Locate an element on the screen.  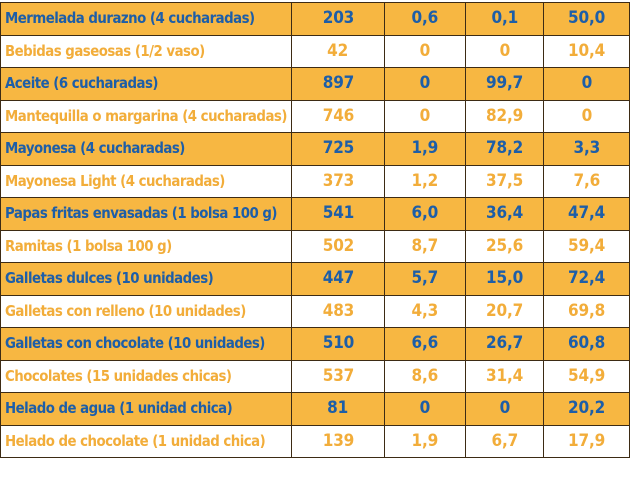
kcal-cell: 510 is located at coordinates (338, 344).